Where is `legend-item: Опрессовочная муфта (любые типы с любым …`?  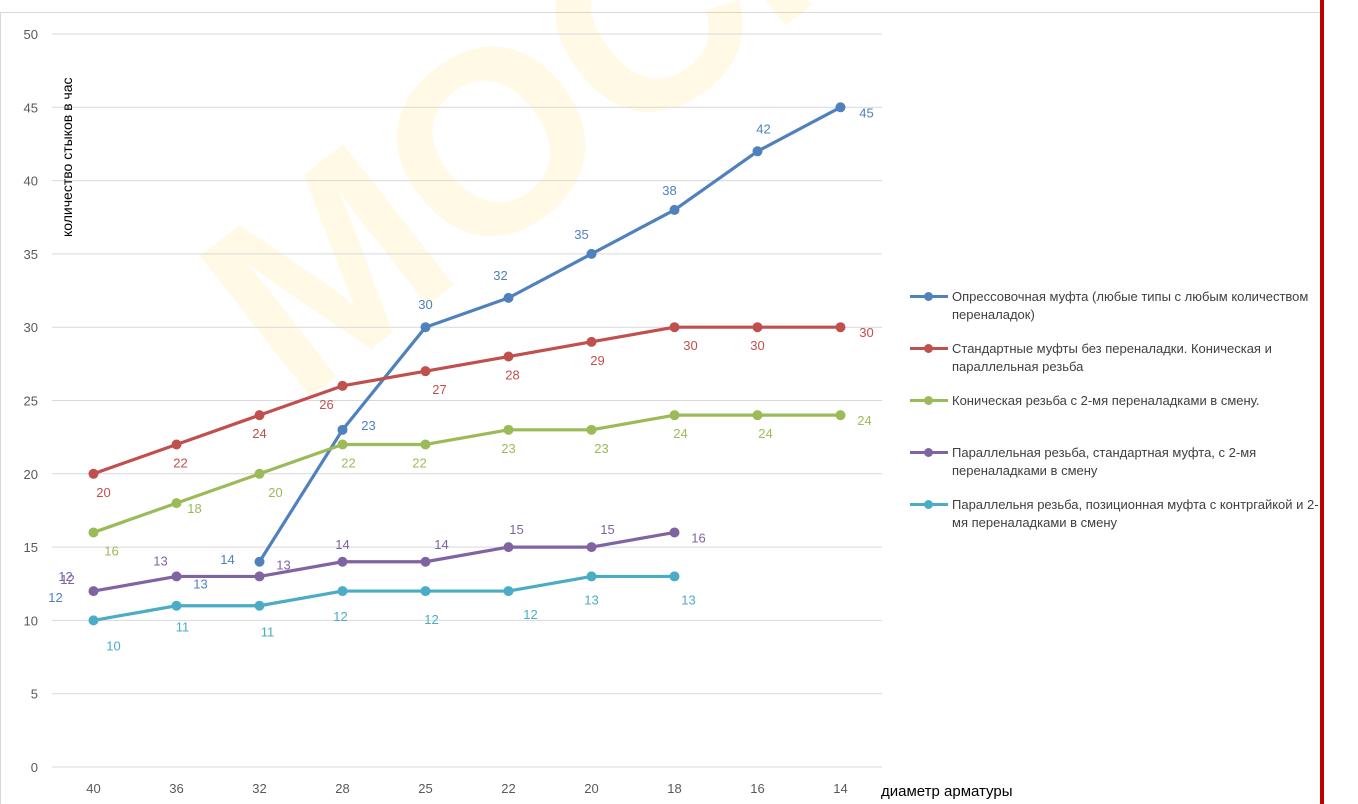 legend-item: Опрессовочная муфта (любые типы с любым … is located at coordinates (1119, 306).